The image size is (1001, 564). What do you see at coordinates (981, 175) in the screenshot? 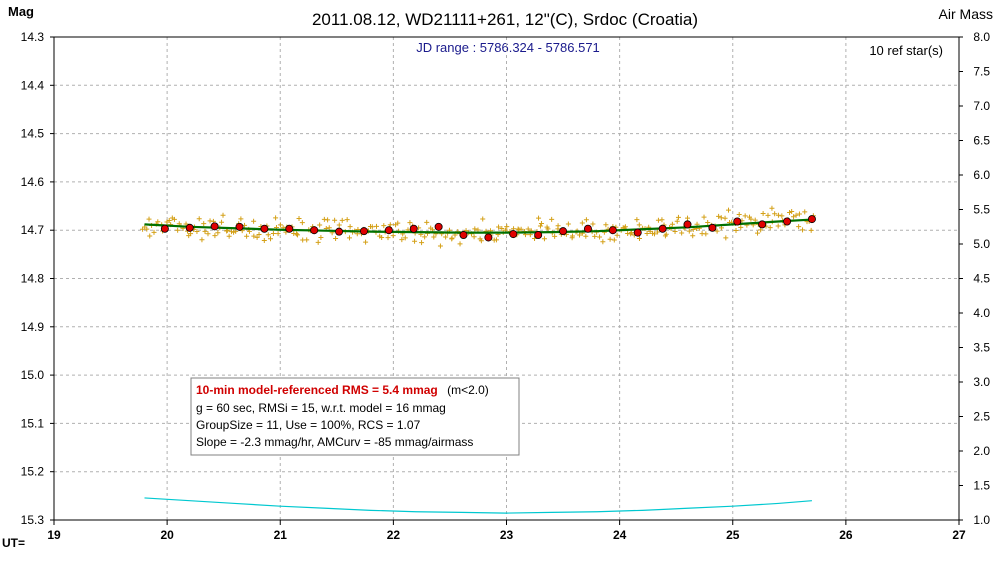
I see `y-right-tick-label: 6.0` at bounding box center [981, 175].